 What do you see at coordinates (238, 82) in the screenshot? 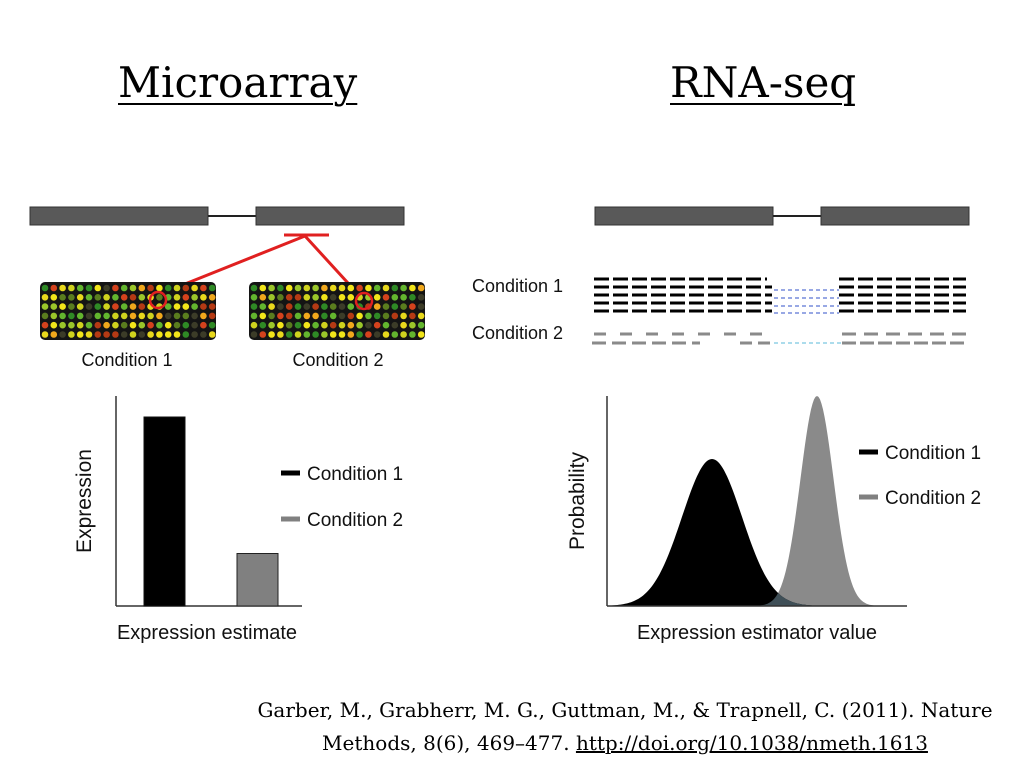
I see `microarray-heading: Microarray` at bounding box center [238, 82].